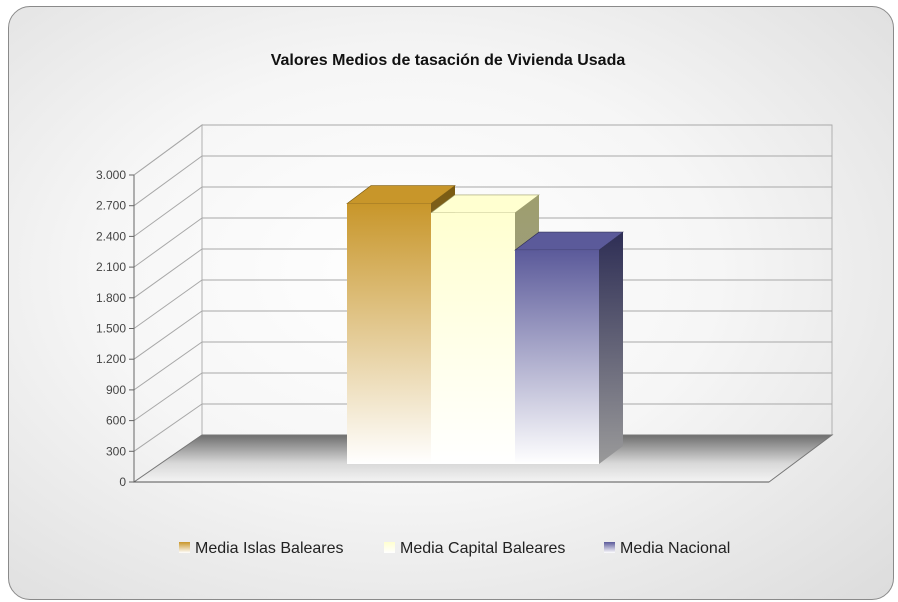 This screenshot has width=898, height=602. What do you see at coordinates (111, 206) in the screenshot?
I see `y-tick-label: 2.700` at bounding box center [111, 206].